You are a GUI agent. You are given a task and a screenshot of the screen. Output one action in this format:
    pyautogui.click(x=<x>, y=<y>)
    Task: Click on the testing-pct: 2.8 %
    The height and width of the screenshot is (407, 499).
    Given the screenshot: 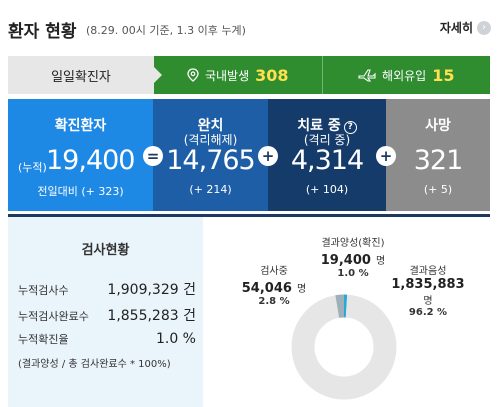 What is the action you would take?
    pyautogui.click(x=274, y=301)
    